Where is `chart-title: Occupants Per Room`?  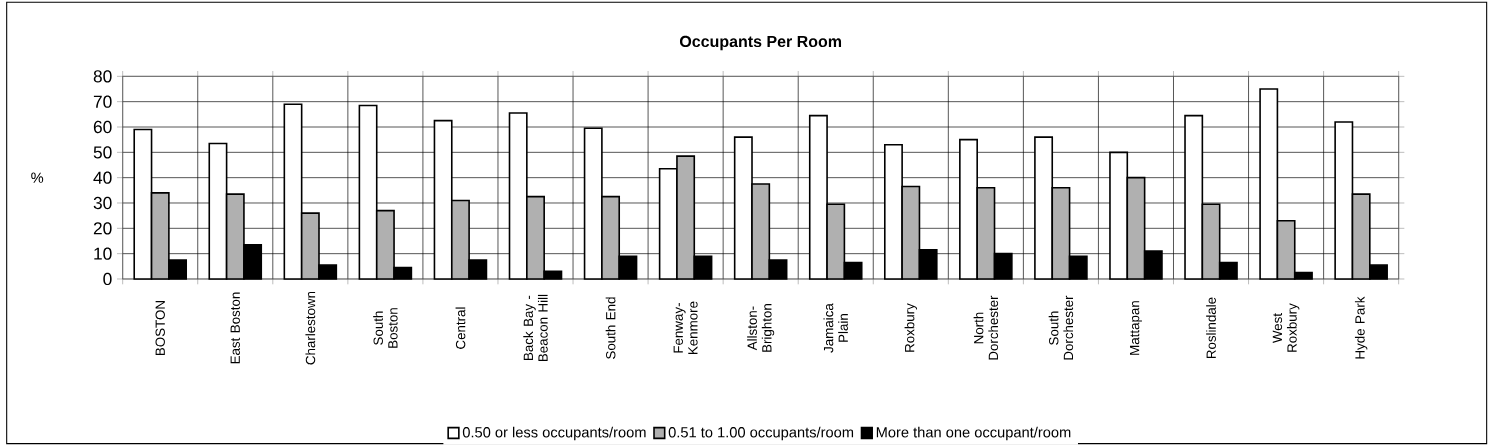 chart-title: Occupants Per Room is located at coordinates (760, 43).